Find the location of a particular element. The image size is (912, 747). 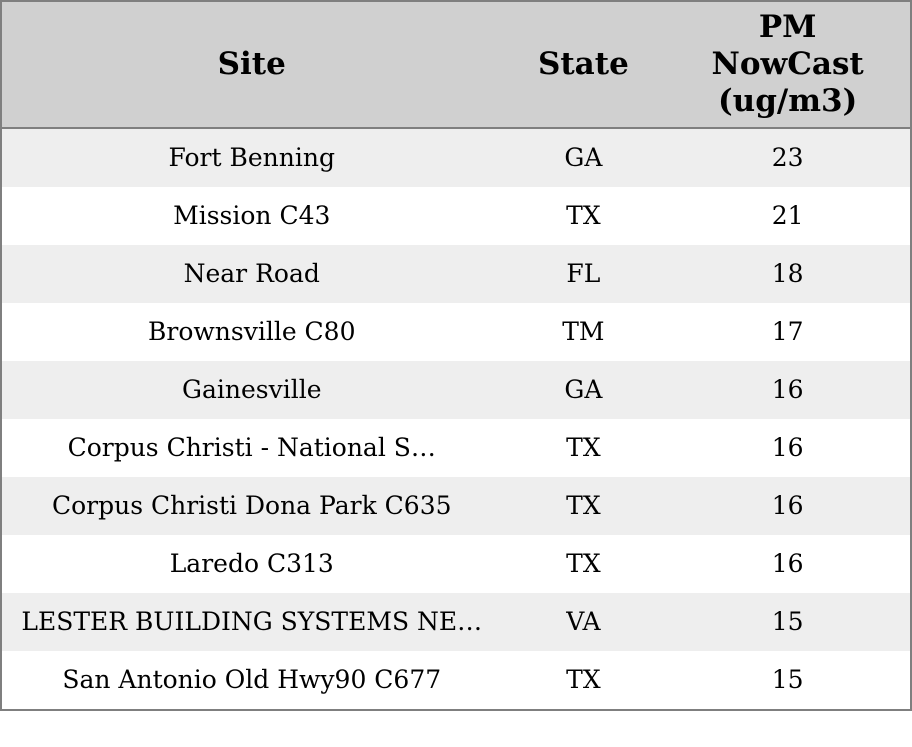

table-row: Brownsville C80 TM 17 is located at coordinates (456, 332).